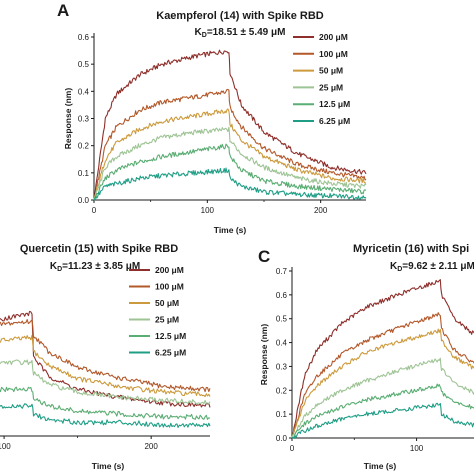  Describe the element at coordinates (84, 173) in the screenshot. I see `panel-a-y-tick-label: 0.1` at that location.